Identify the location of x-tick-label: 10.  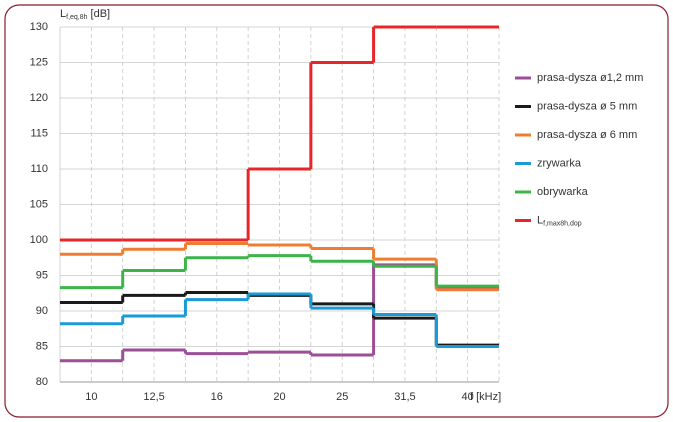
(91, 397).